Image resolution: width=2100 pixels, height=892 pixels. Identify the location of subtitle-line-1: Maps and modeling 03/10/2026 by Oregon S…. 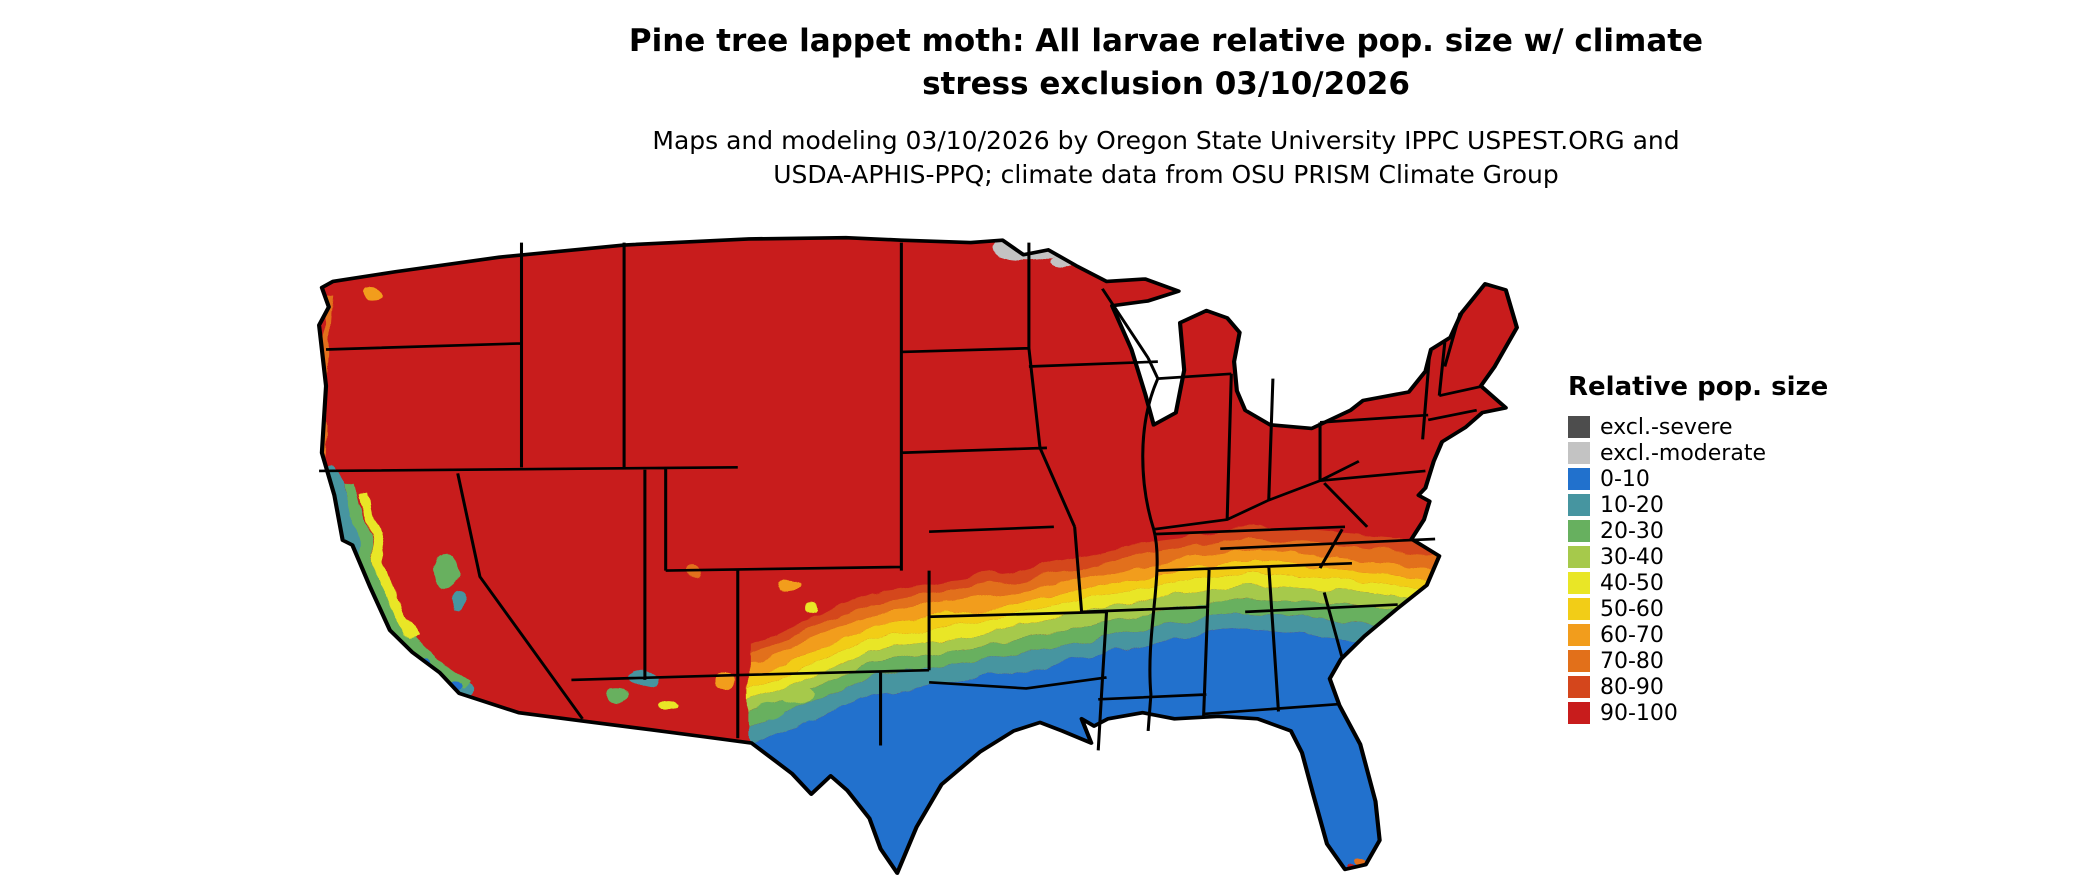
(1166, 140).